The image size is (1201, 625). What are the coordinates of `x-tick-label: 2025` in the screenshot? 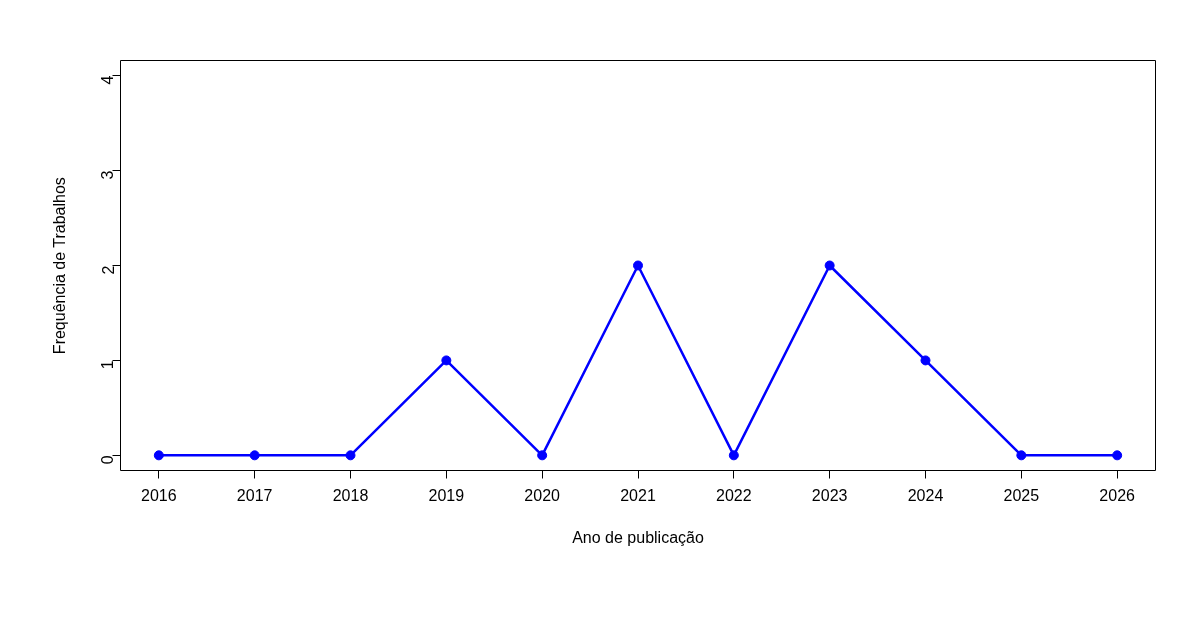 It's located at (1021, 495).